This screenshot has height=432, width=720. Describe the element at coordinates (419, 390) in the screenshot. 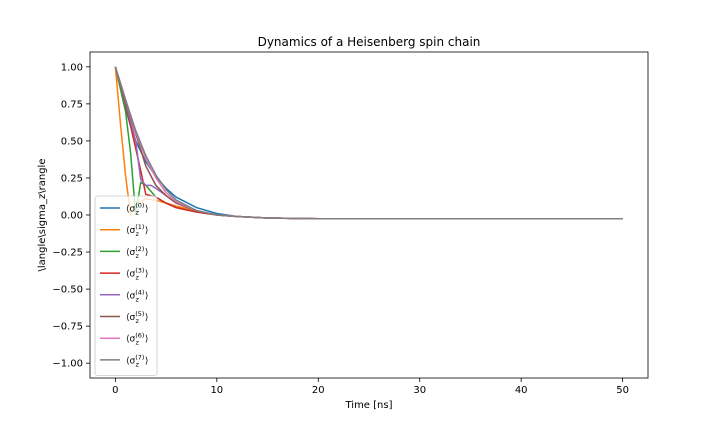

I see `x-tick-label: 30` at that location.